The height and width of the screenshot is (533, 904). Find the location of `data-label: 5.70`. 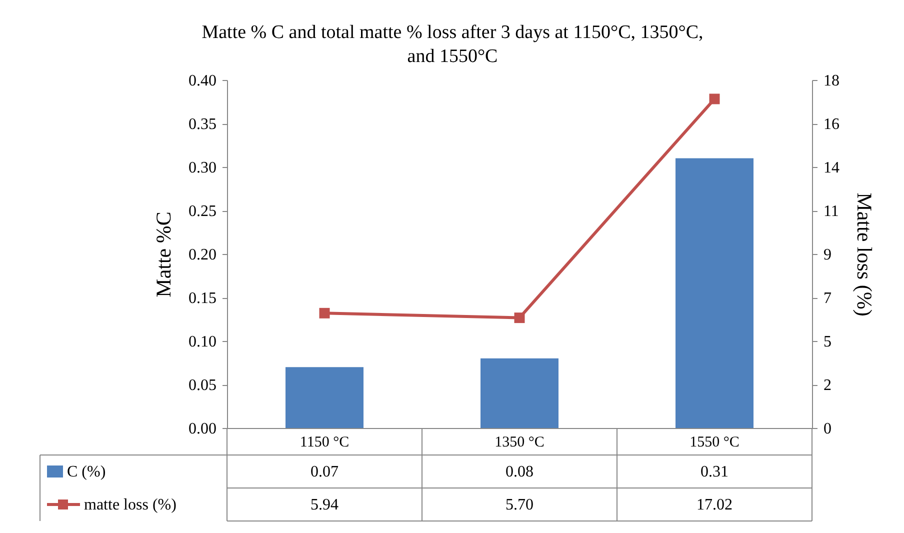

data-label: 5.70 is located at coordinates (520, 505).